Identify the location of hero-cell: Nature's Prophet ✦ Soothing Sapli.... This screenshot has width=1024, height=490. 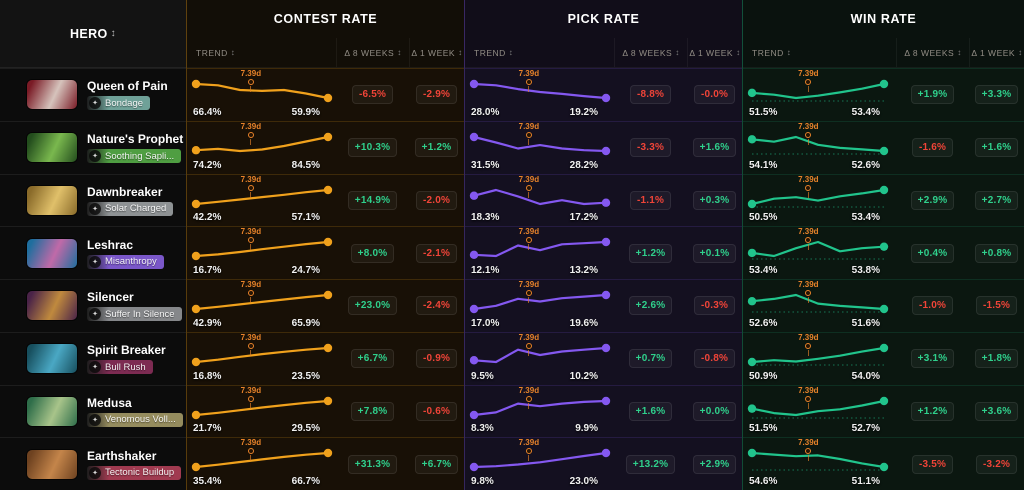
(93, 147).